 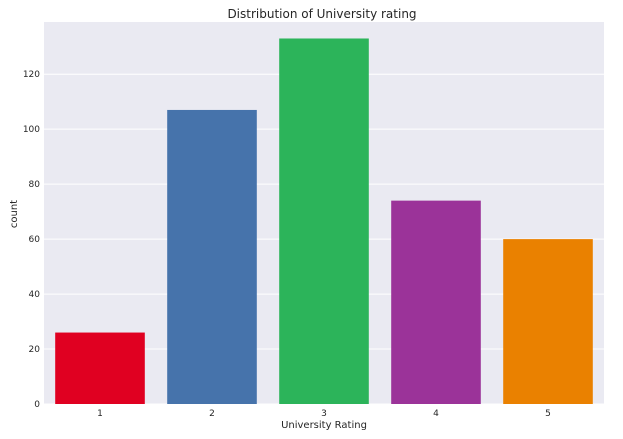 I want to click on x-tick-label: 3, so click(x=324, y=414).